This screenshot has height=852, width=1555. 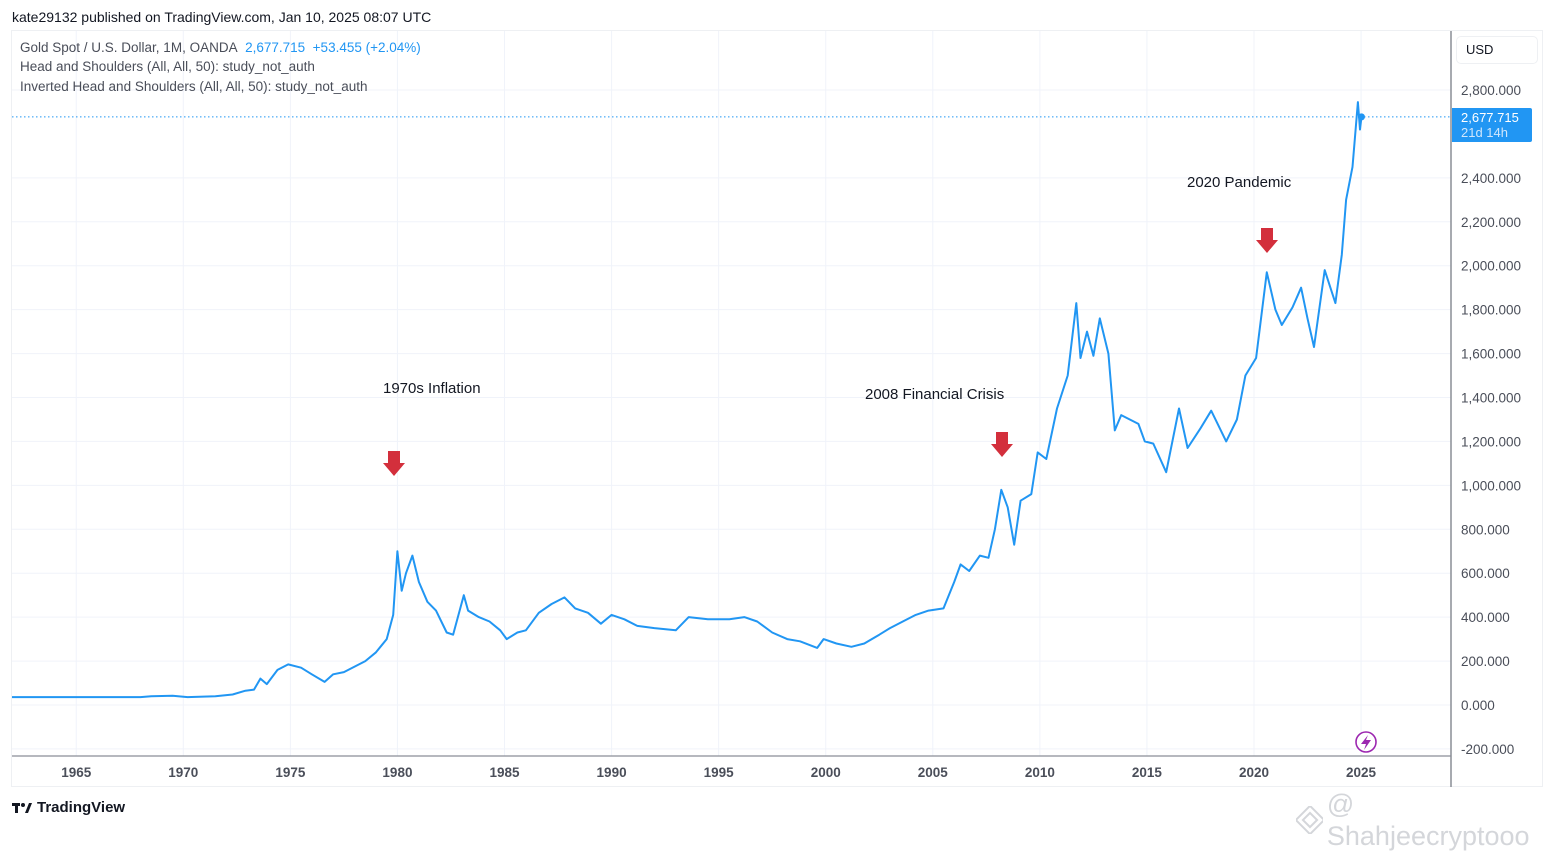 I want to click on watermark-text: @ Shahjeecryptooo, so click(x=1428, y=820).